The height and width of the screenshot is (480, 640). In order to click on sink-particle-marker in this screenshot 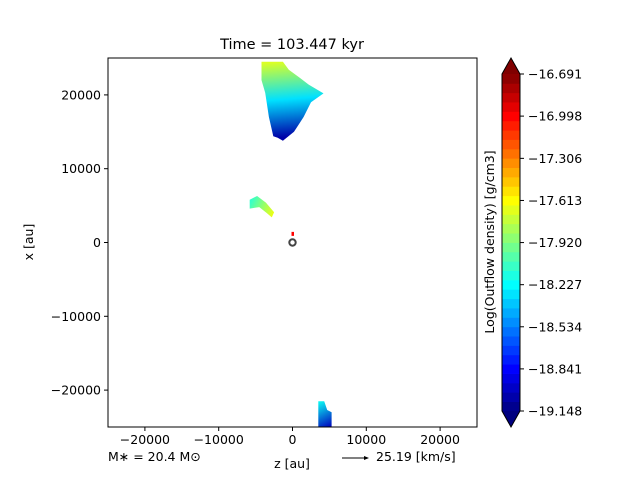, I will do `click(292, 242)`.